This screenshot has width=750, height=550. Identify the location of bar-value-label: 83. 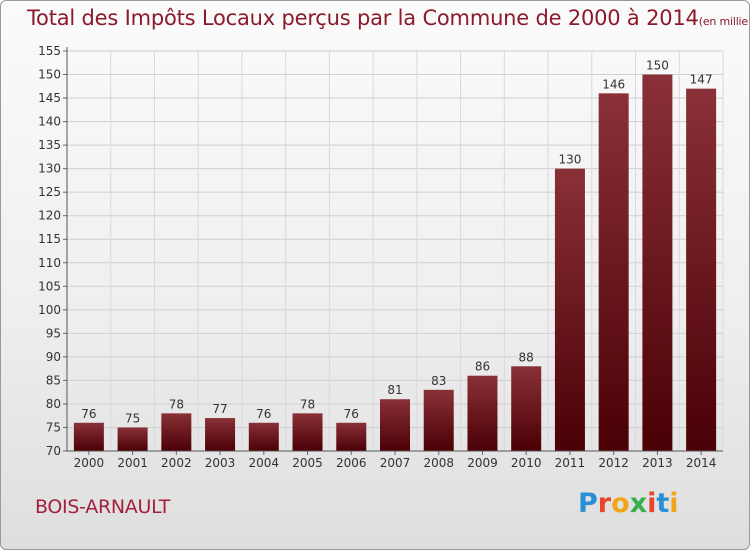
(438, 381).